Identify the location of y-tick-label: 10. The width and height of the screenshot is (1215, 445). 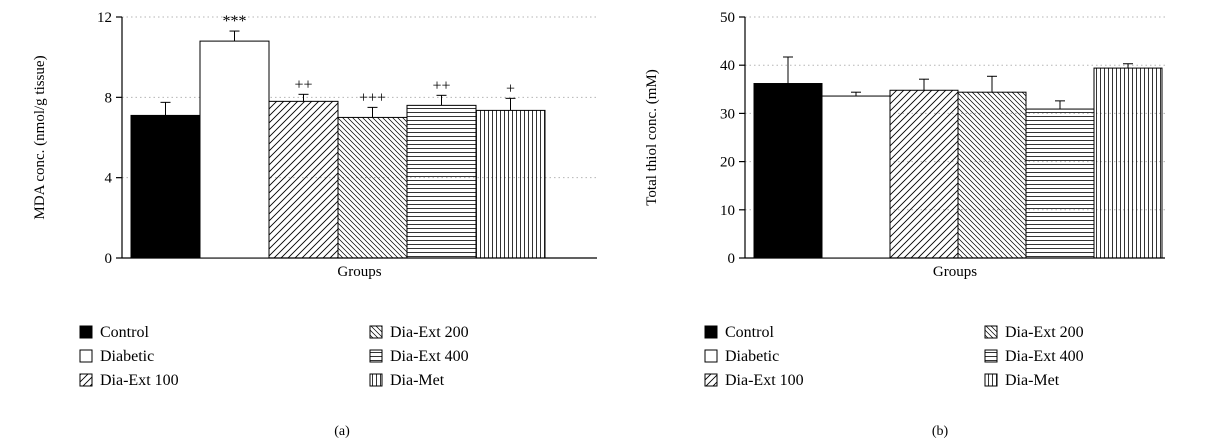
(727, 211).